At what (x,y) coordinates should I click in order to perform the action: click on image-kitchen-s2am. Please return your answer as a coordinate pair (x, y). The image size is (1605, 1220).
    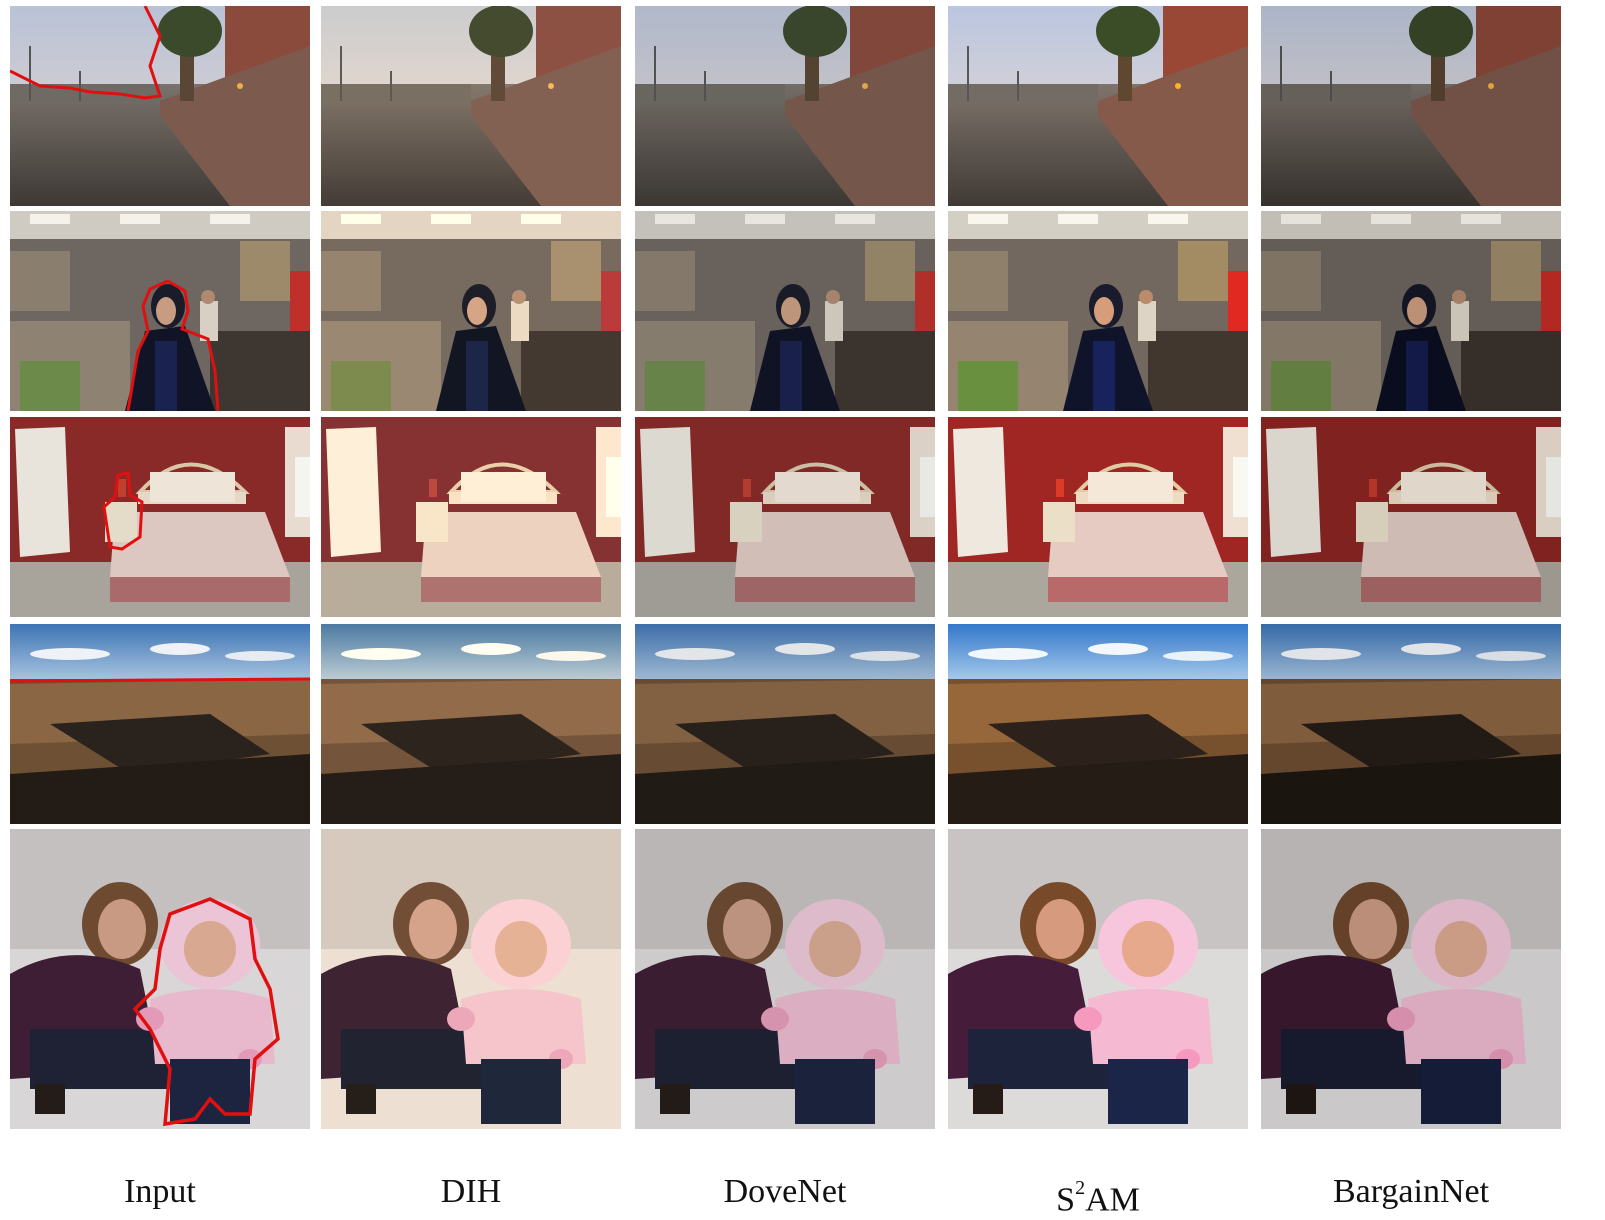
    Looking at the image, I should click on (1098, 311).